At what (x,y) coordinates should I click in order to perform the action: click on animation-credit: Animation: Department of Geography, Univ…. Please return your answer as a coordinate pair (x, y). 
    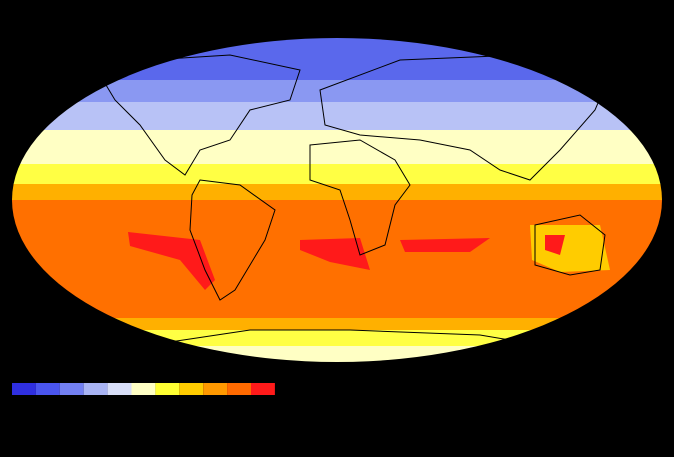
    Looking at the image, I should click on (156, 435).